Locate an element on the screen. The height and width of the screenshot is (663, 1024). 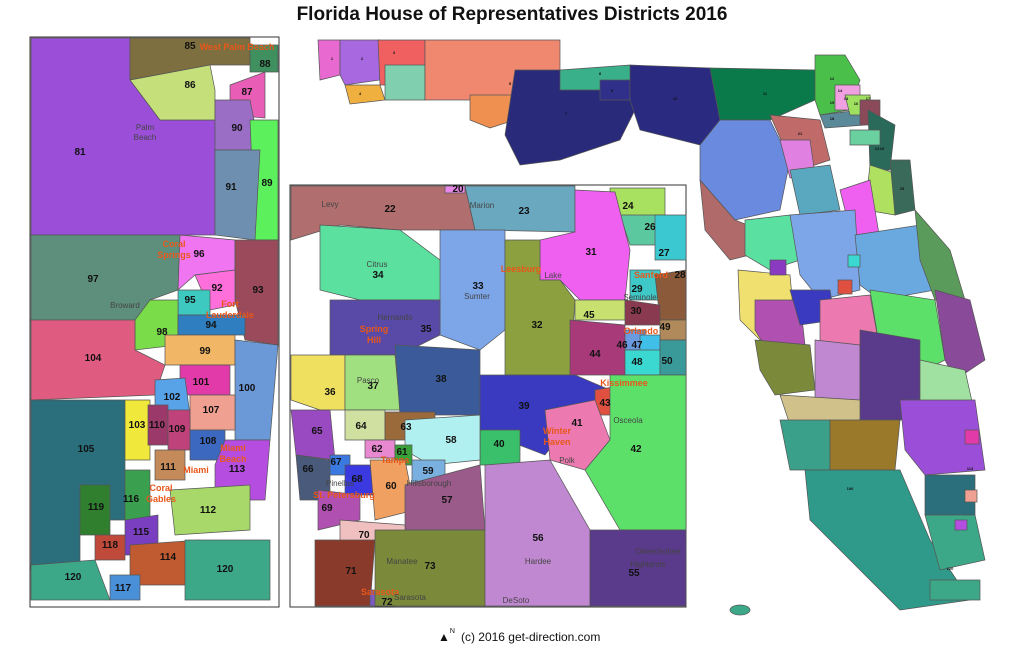
district-label: 99 is located at coordinates (205, 351).